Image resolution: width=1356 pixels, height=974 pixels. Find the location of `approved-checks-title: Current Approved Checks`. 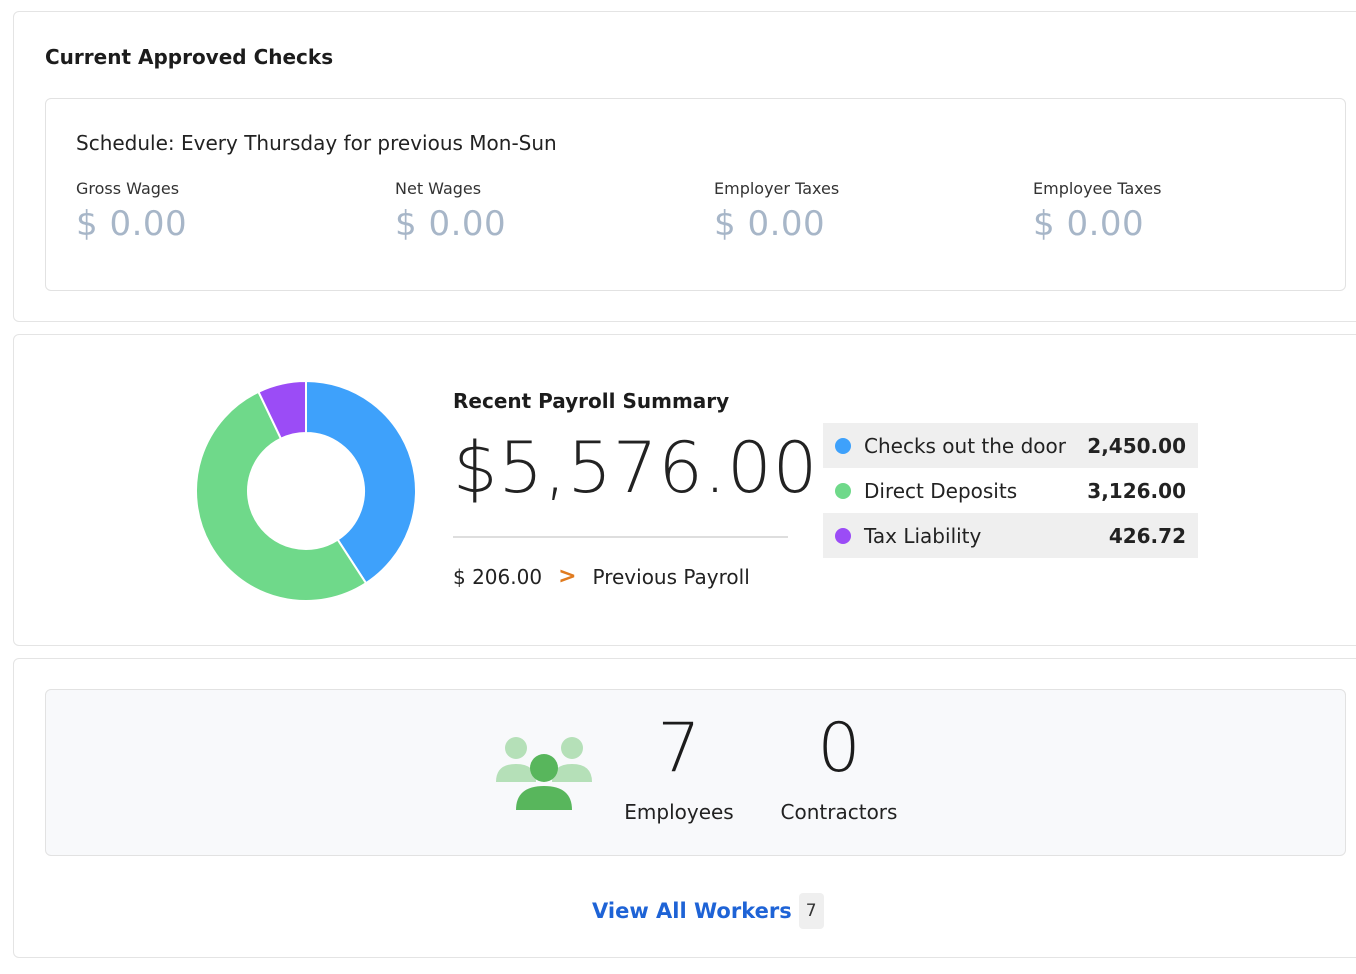

approved-checks-title: Current Approved Checks is located at coordinates (189, 57).